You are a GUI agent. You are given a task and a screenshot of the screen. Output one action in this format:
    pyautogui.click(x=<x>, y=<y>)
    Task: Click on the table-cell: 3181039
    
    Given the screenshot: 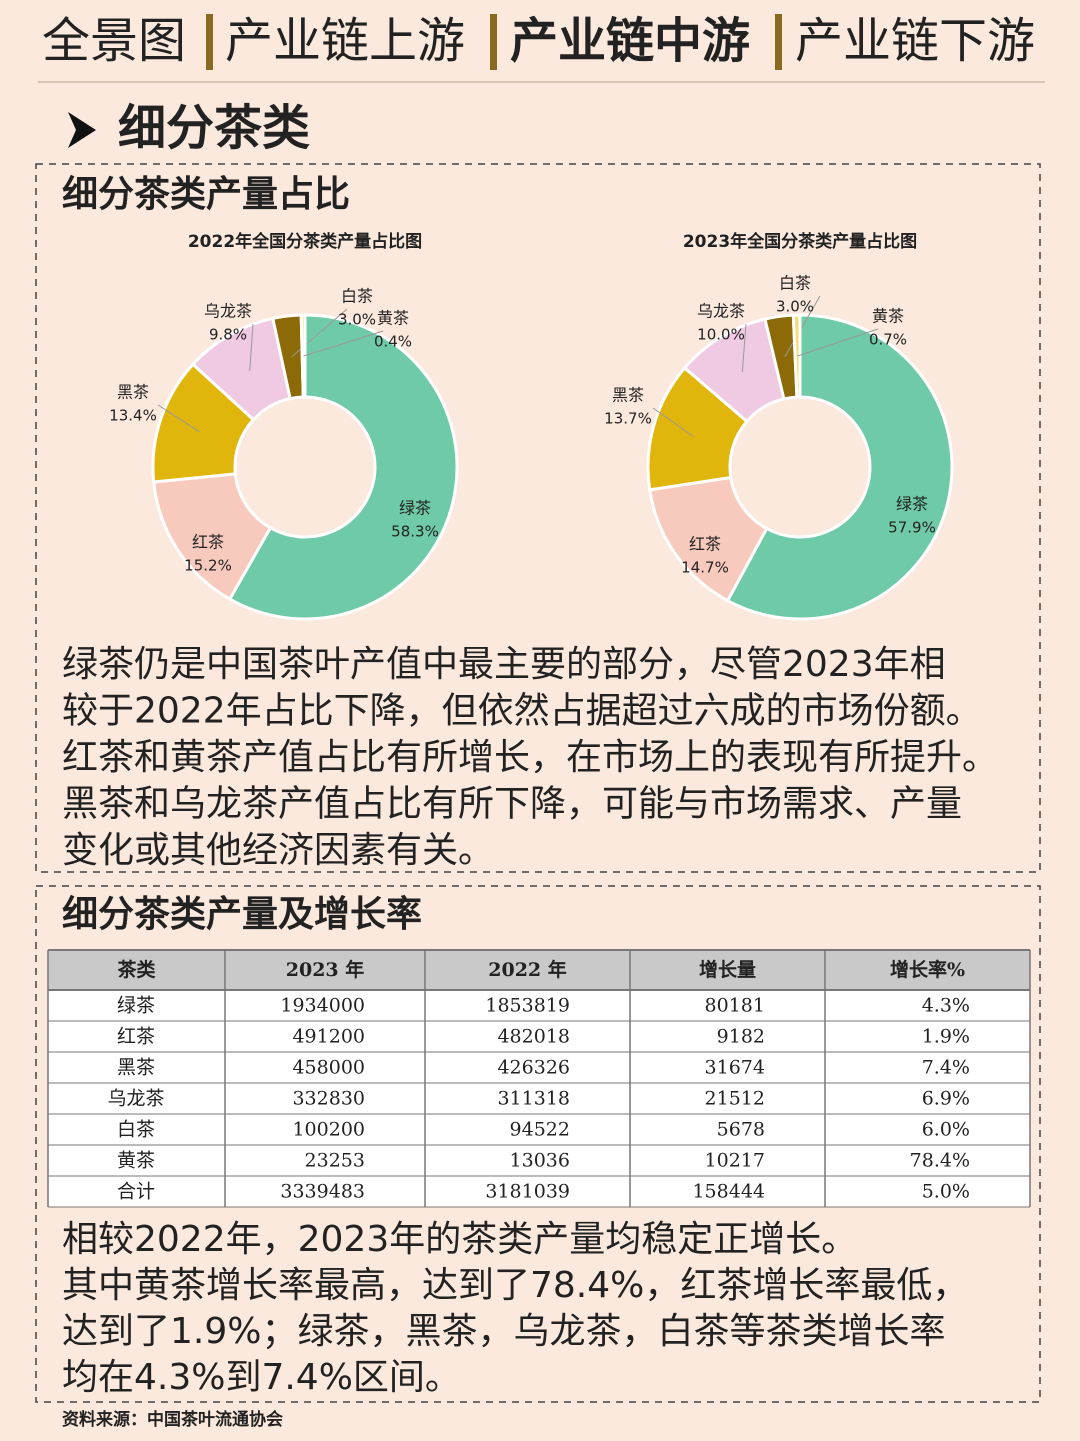 What is the action you would take?
    pyautogui.click(x=527, y=1192)
    